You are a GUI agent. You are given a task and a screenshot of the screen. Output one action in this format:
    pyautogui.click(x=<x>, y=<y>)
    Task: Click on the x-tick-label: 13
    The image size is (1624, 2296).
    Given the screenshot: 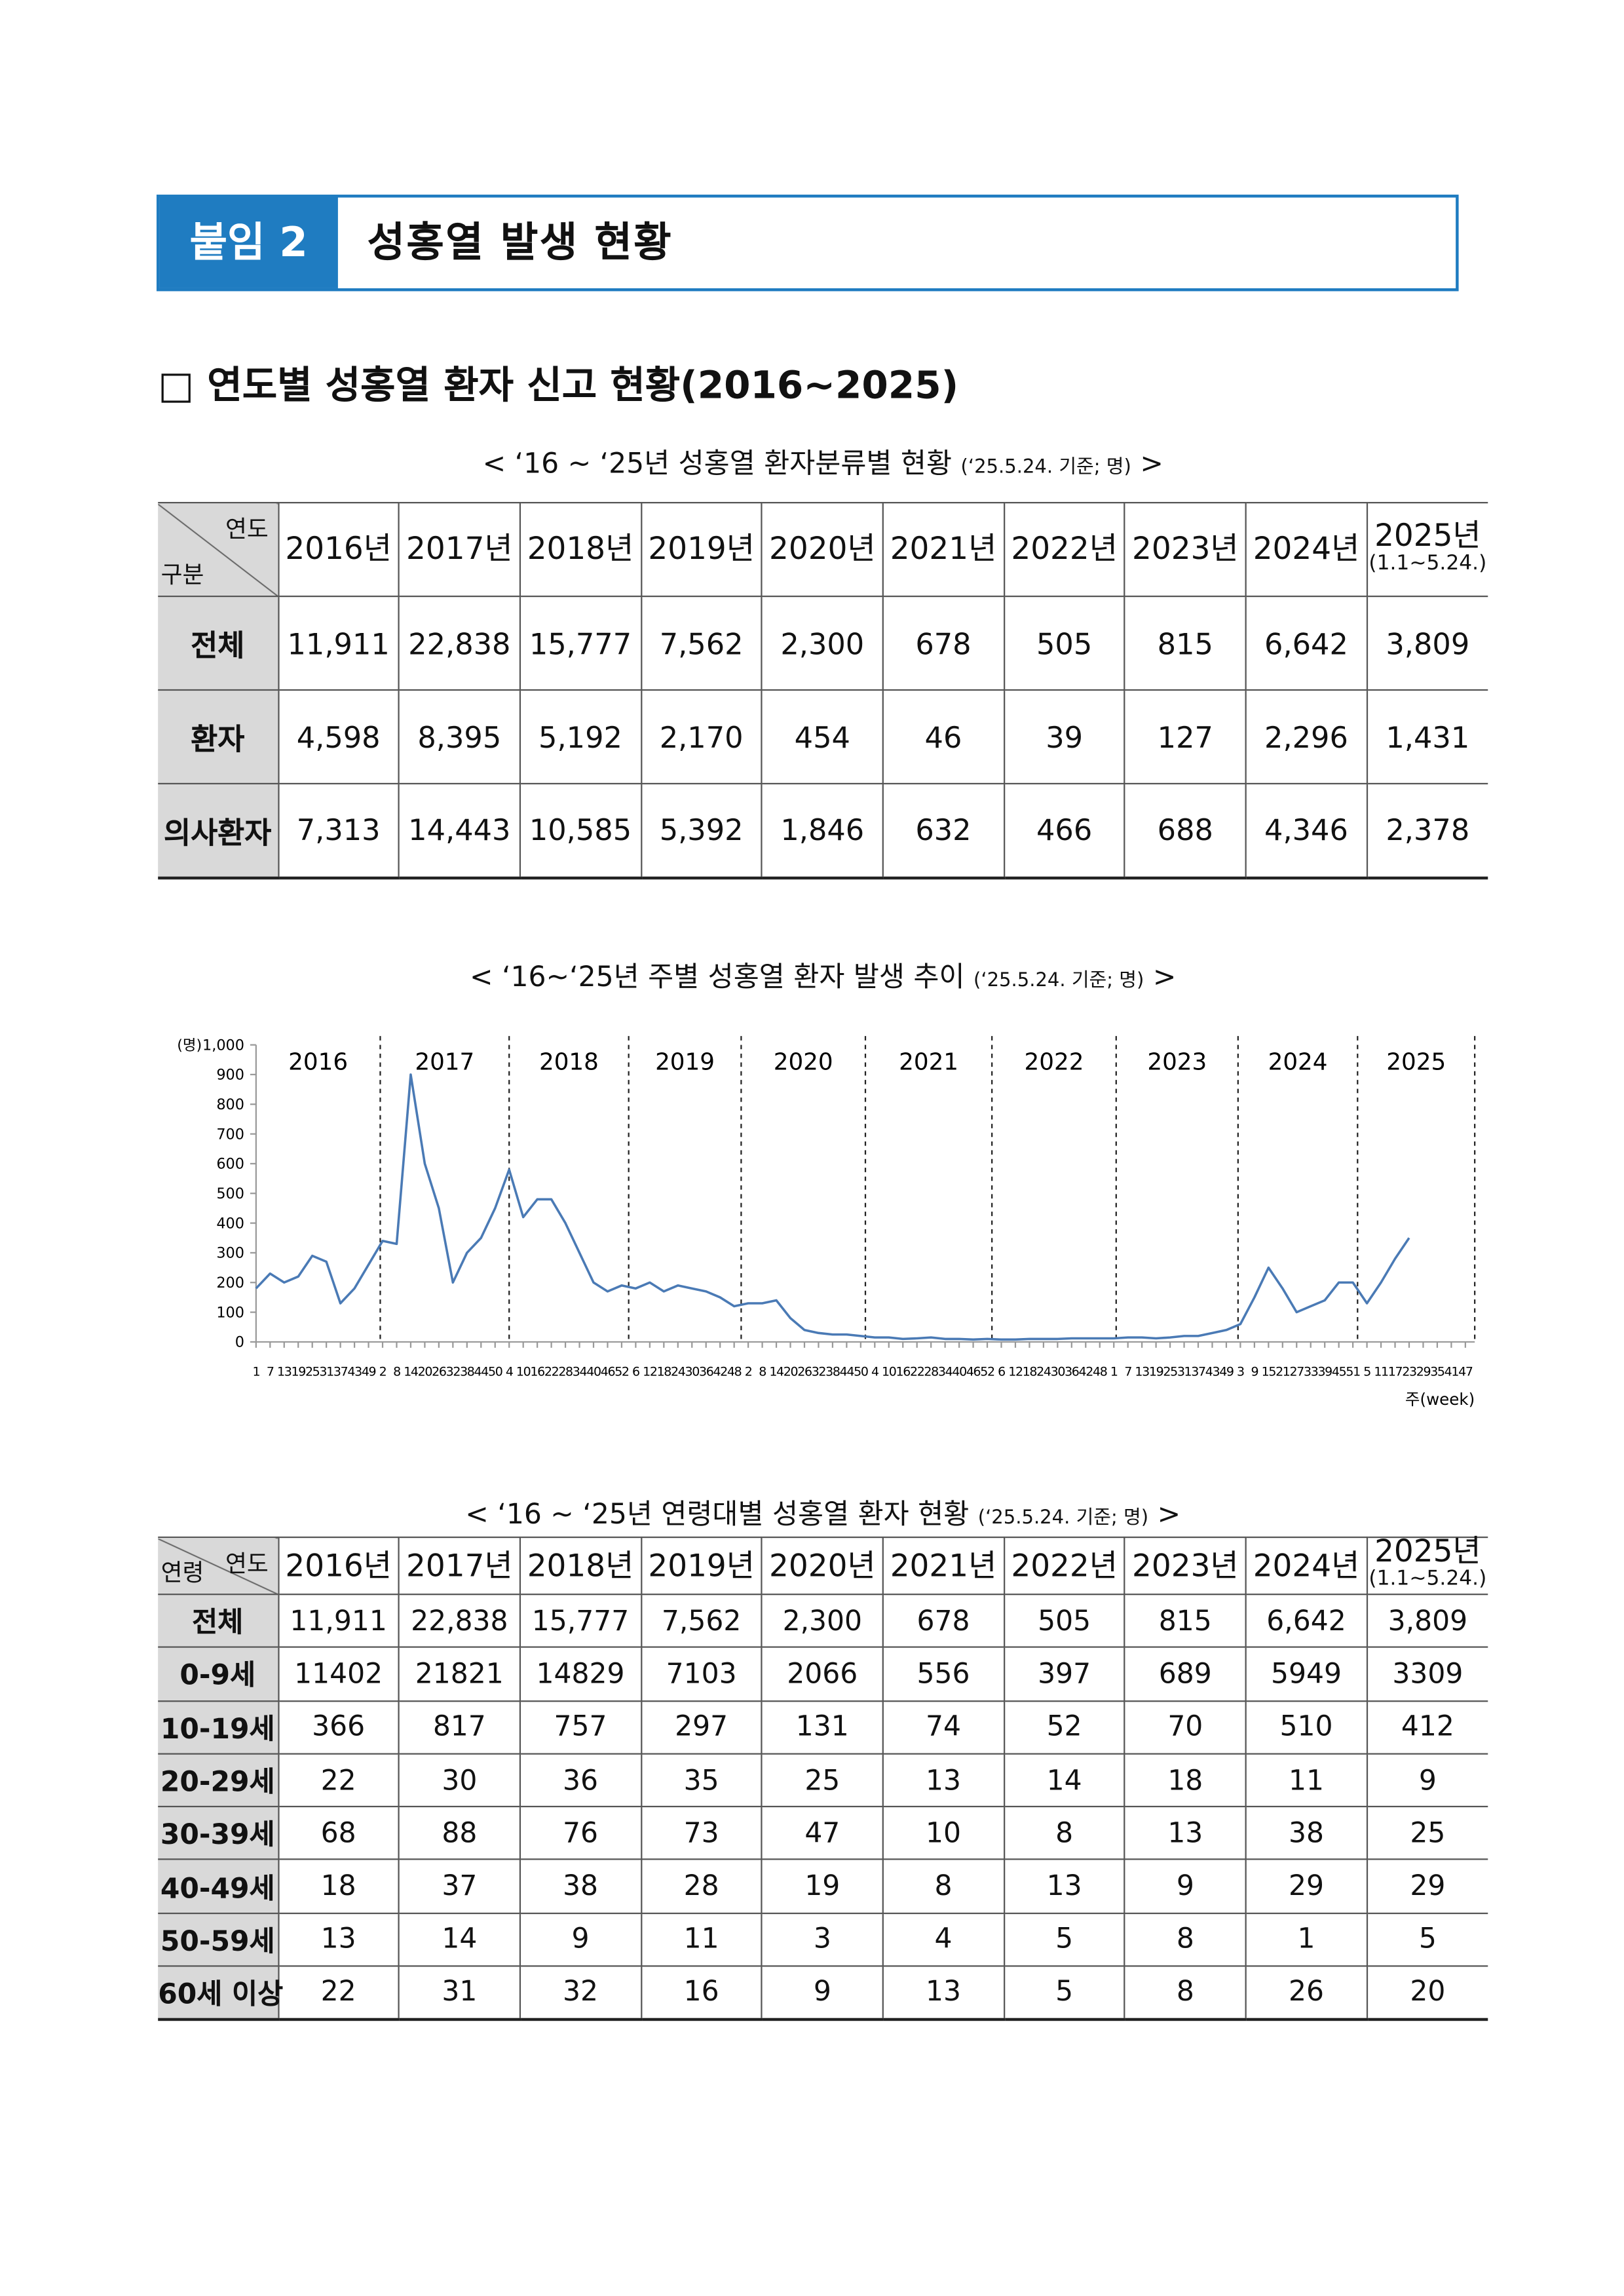 What is the action you would take?
    pyautogui.click(x=284, y=1371)
    